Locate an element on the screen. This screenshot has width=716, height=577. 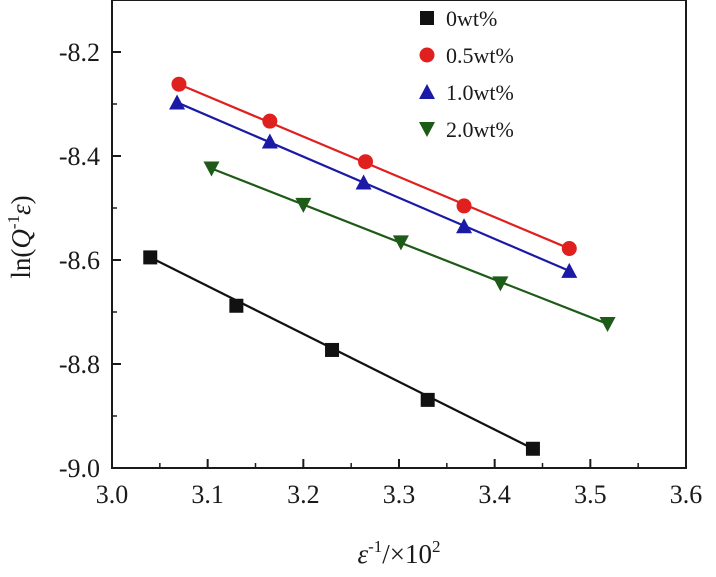
x-axis-title-symbol: ε is located at coordinates (362, 554).